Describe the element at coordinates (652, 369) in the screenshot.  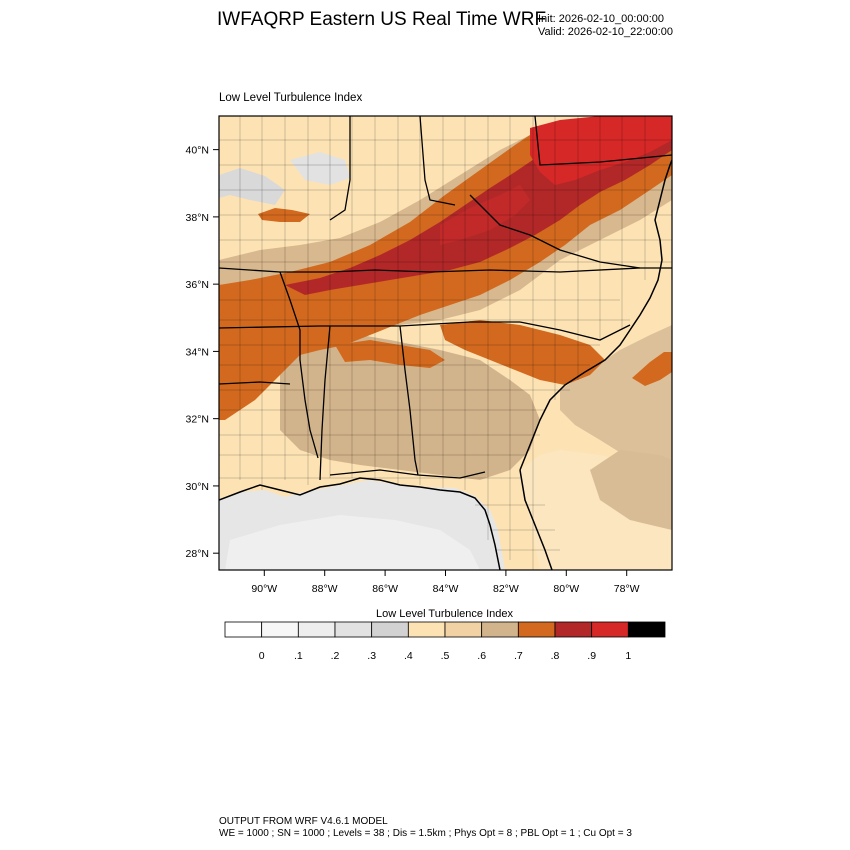
I see `field-offshore-orange` at that location.